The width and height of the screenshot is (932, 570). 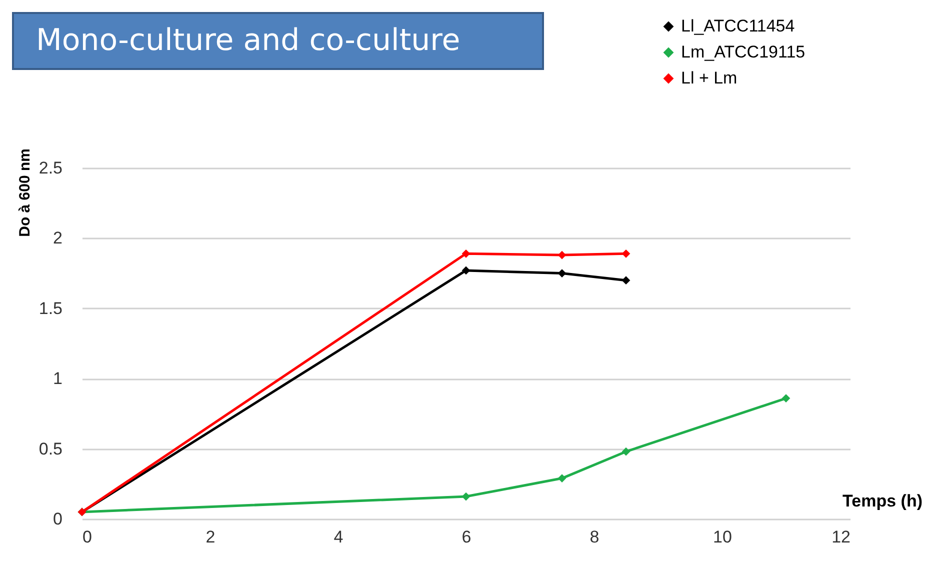 What do you see at coordinates (57, 519) in the screenshot?
I see `y-tick-label: 0` at bounding box center [57, 519].